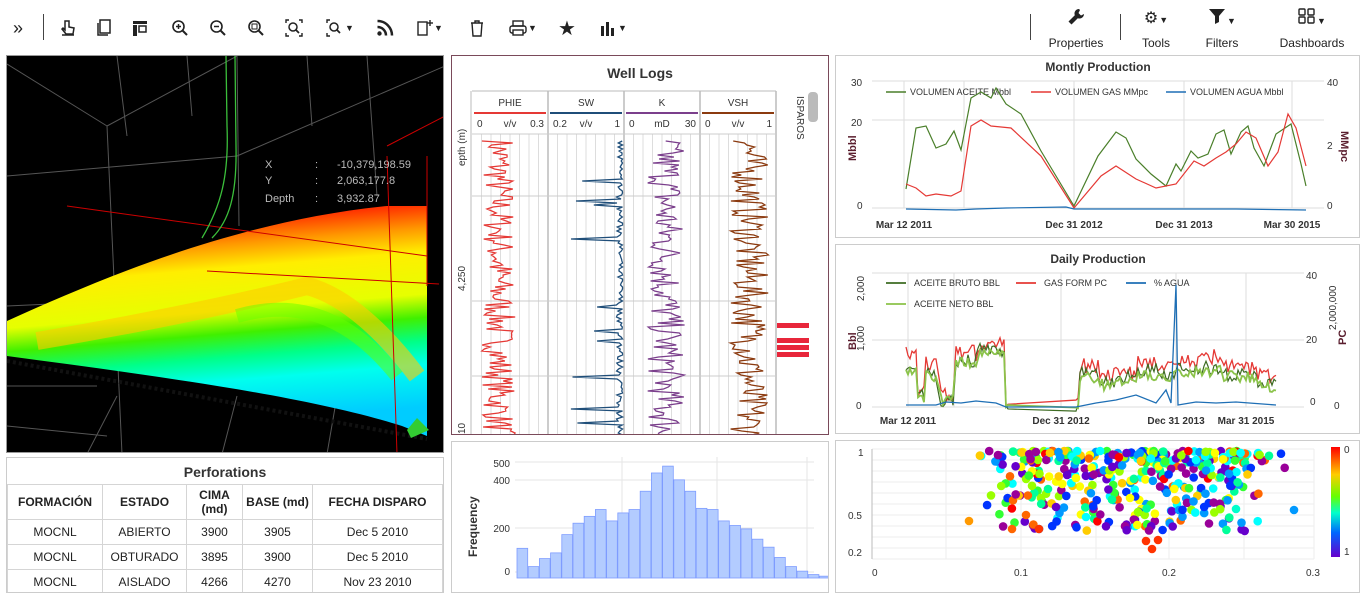 The width and height of the screenshot is (1365, 599). What do you see at coordinates (597, 287) in the screenshot?
I see `log-curve` at bounding box center [597, 287].